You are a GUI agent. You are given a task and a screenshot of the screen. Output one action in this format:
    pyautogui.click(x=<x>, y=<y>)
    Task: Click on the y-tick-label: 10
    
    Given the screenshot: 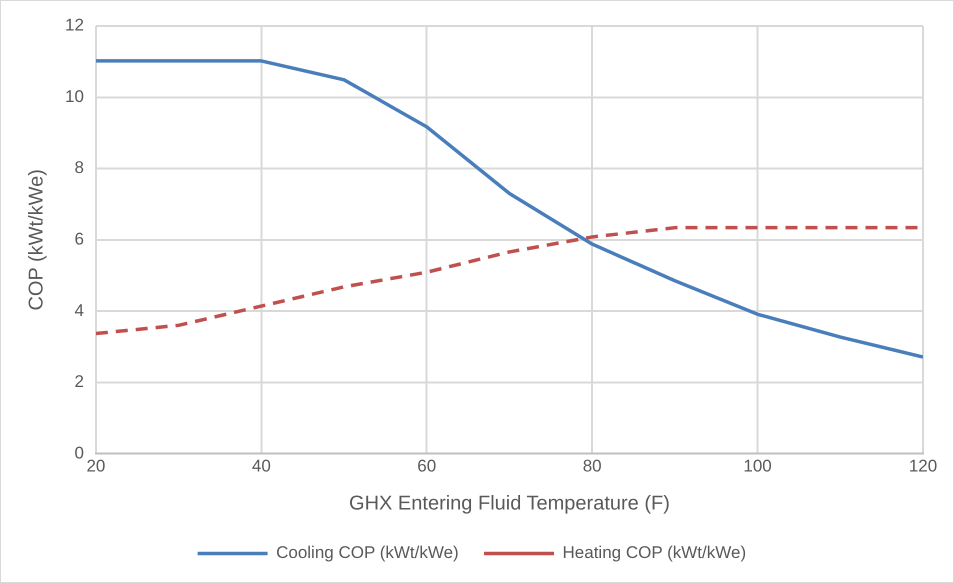 What is the action you would take?
    pyautogui.click(x=74, y=96)
    